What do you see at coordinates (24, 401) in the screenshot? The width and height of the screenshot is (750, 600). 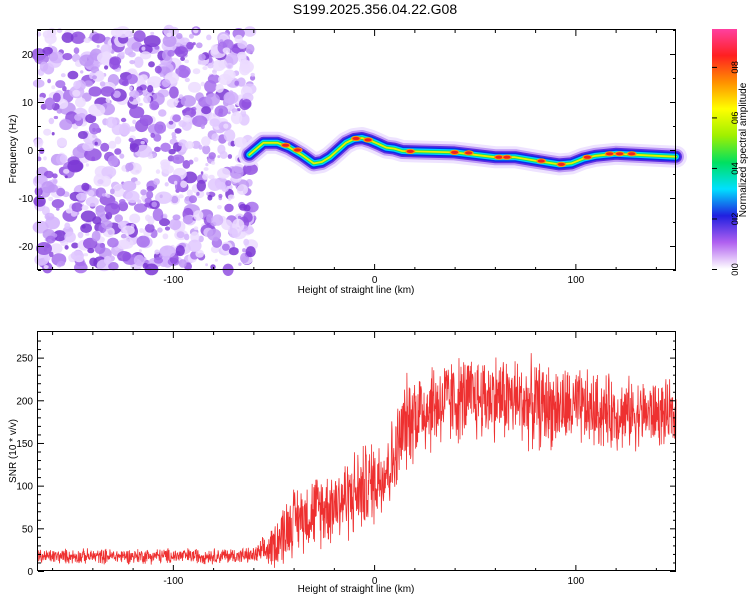 I see `y-tick-label: 200` at bounding box center [24, 401].